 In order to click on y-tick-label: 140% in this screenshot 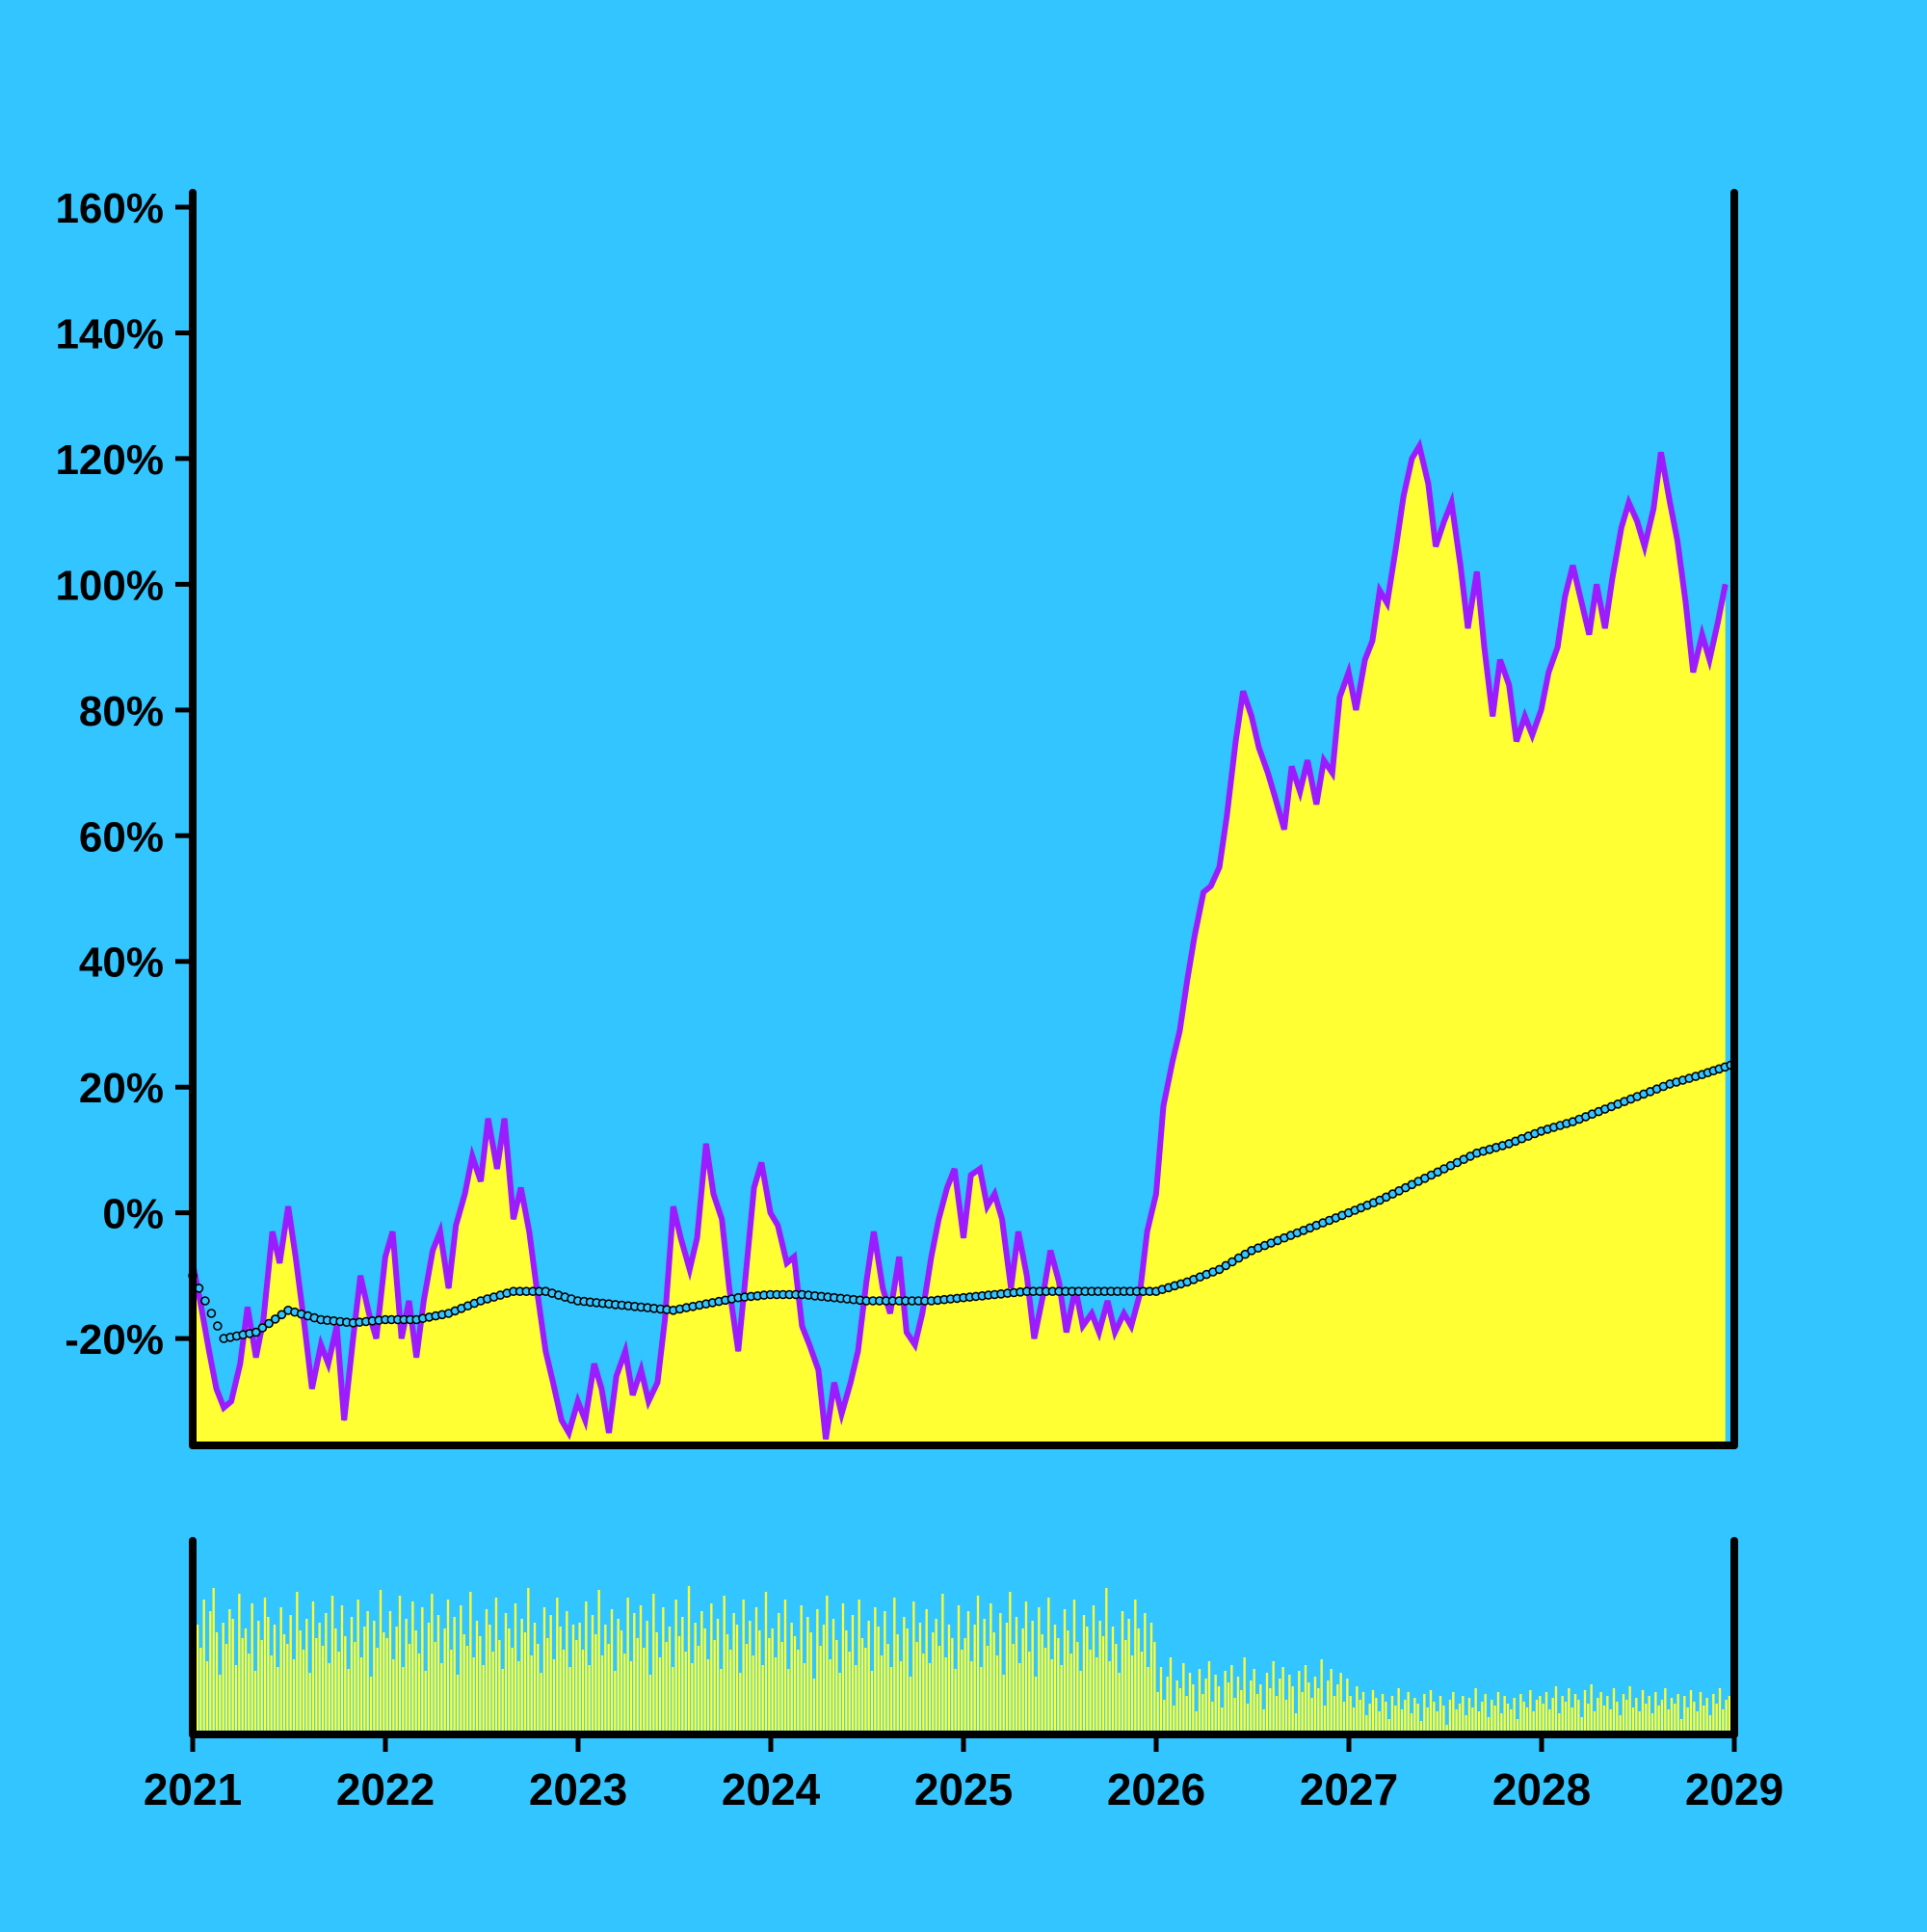, I will do `click(109, 333)`.